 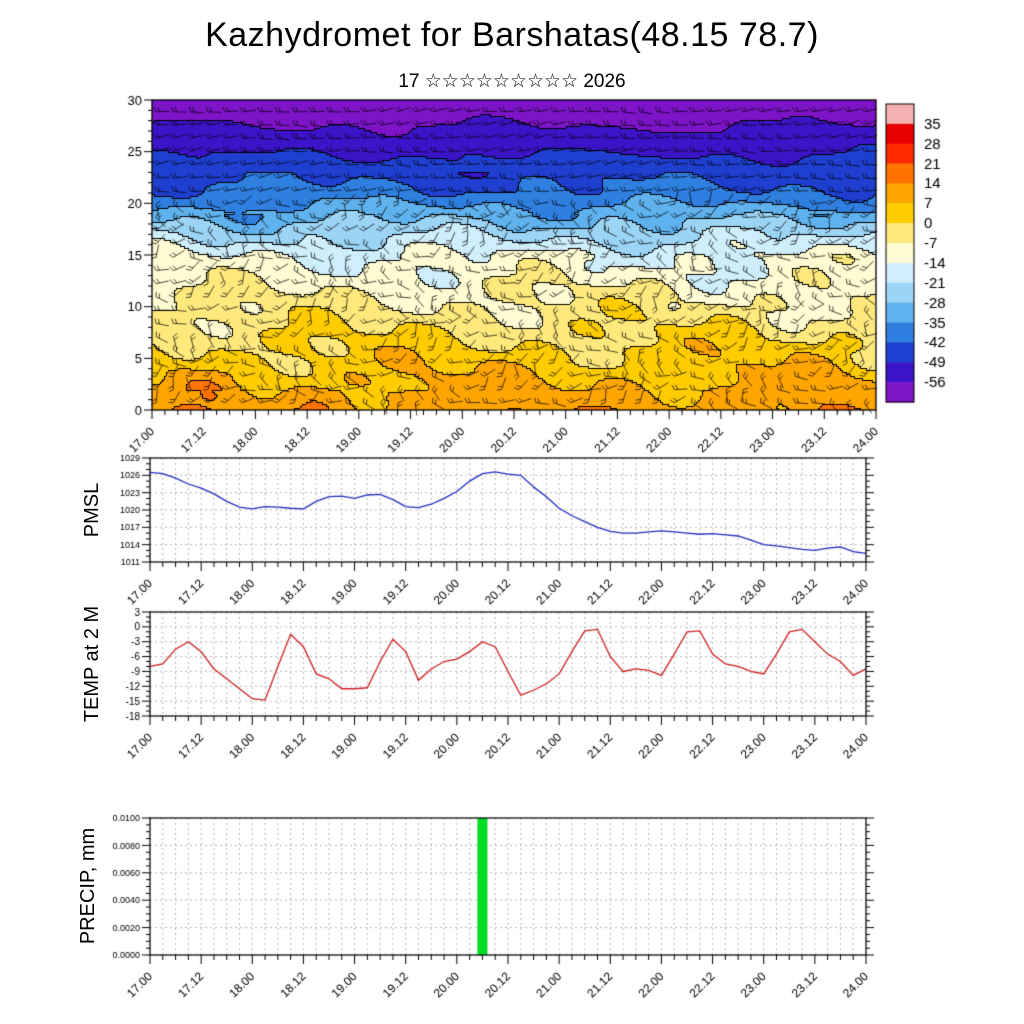 What do you see at coordinates (92, 664) in the screenshot?
I see `temp-axis-label: TEMP at 2 M` at bounding box center [92, 664].